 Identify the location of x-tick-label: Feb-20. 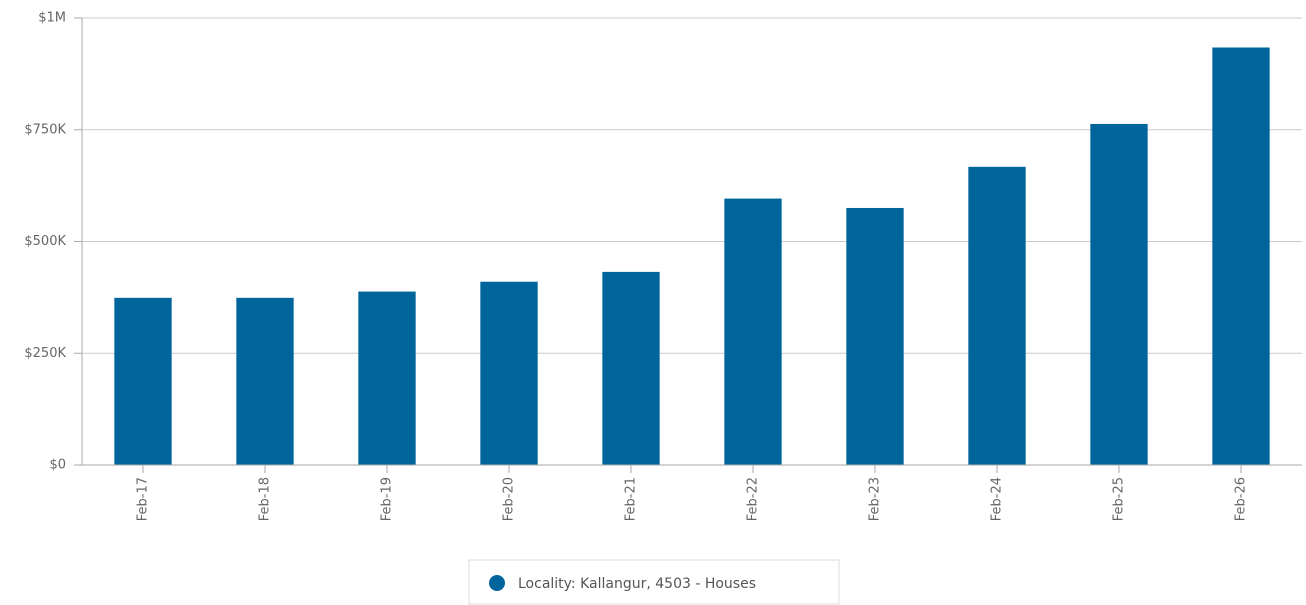
(509, 499).